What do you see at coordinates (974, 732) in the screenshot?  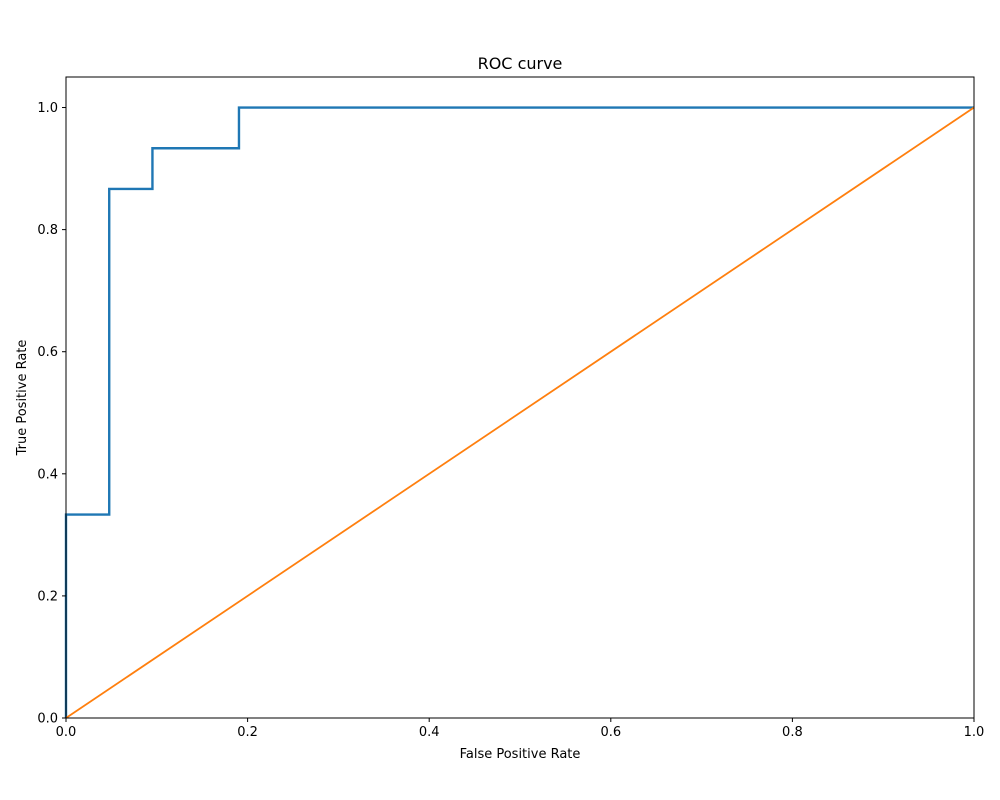 I see `x-tick-label-5: 1.0` at bounding box center [974, 732].